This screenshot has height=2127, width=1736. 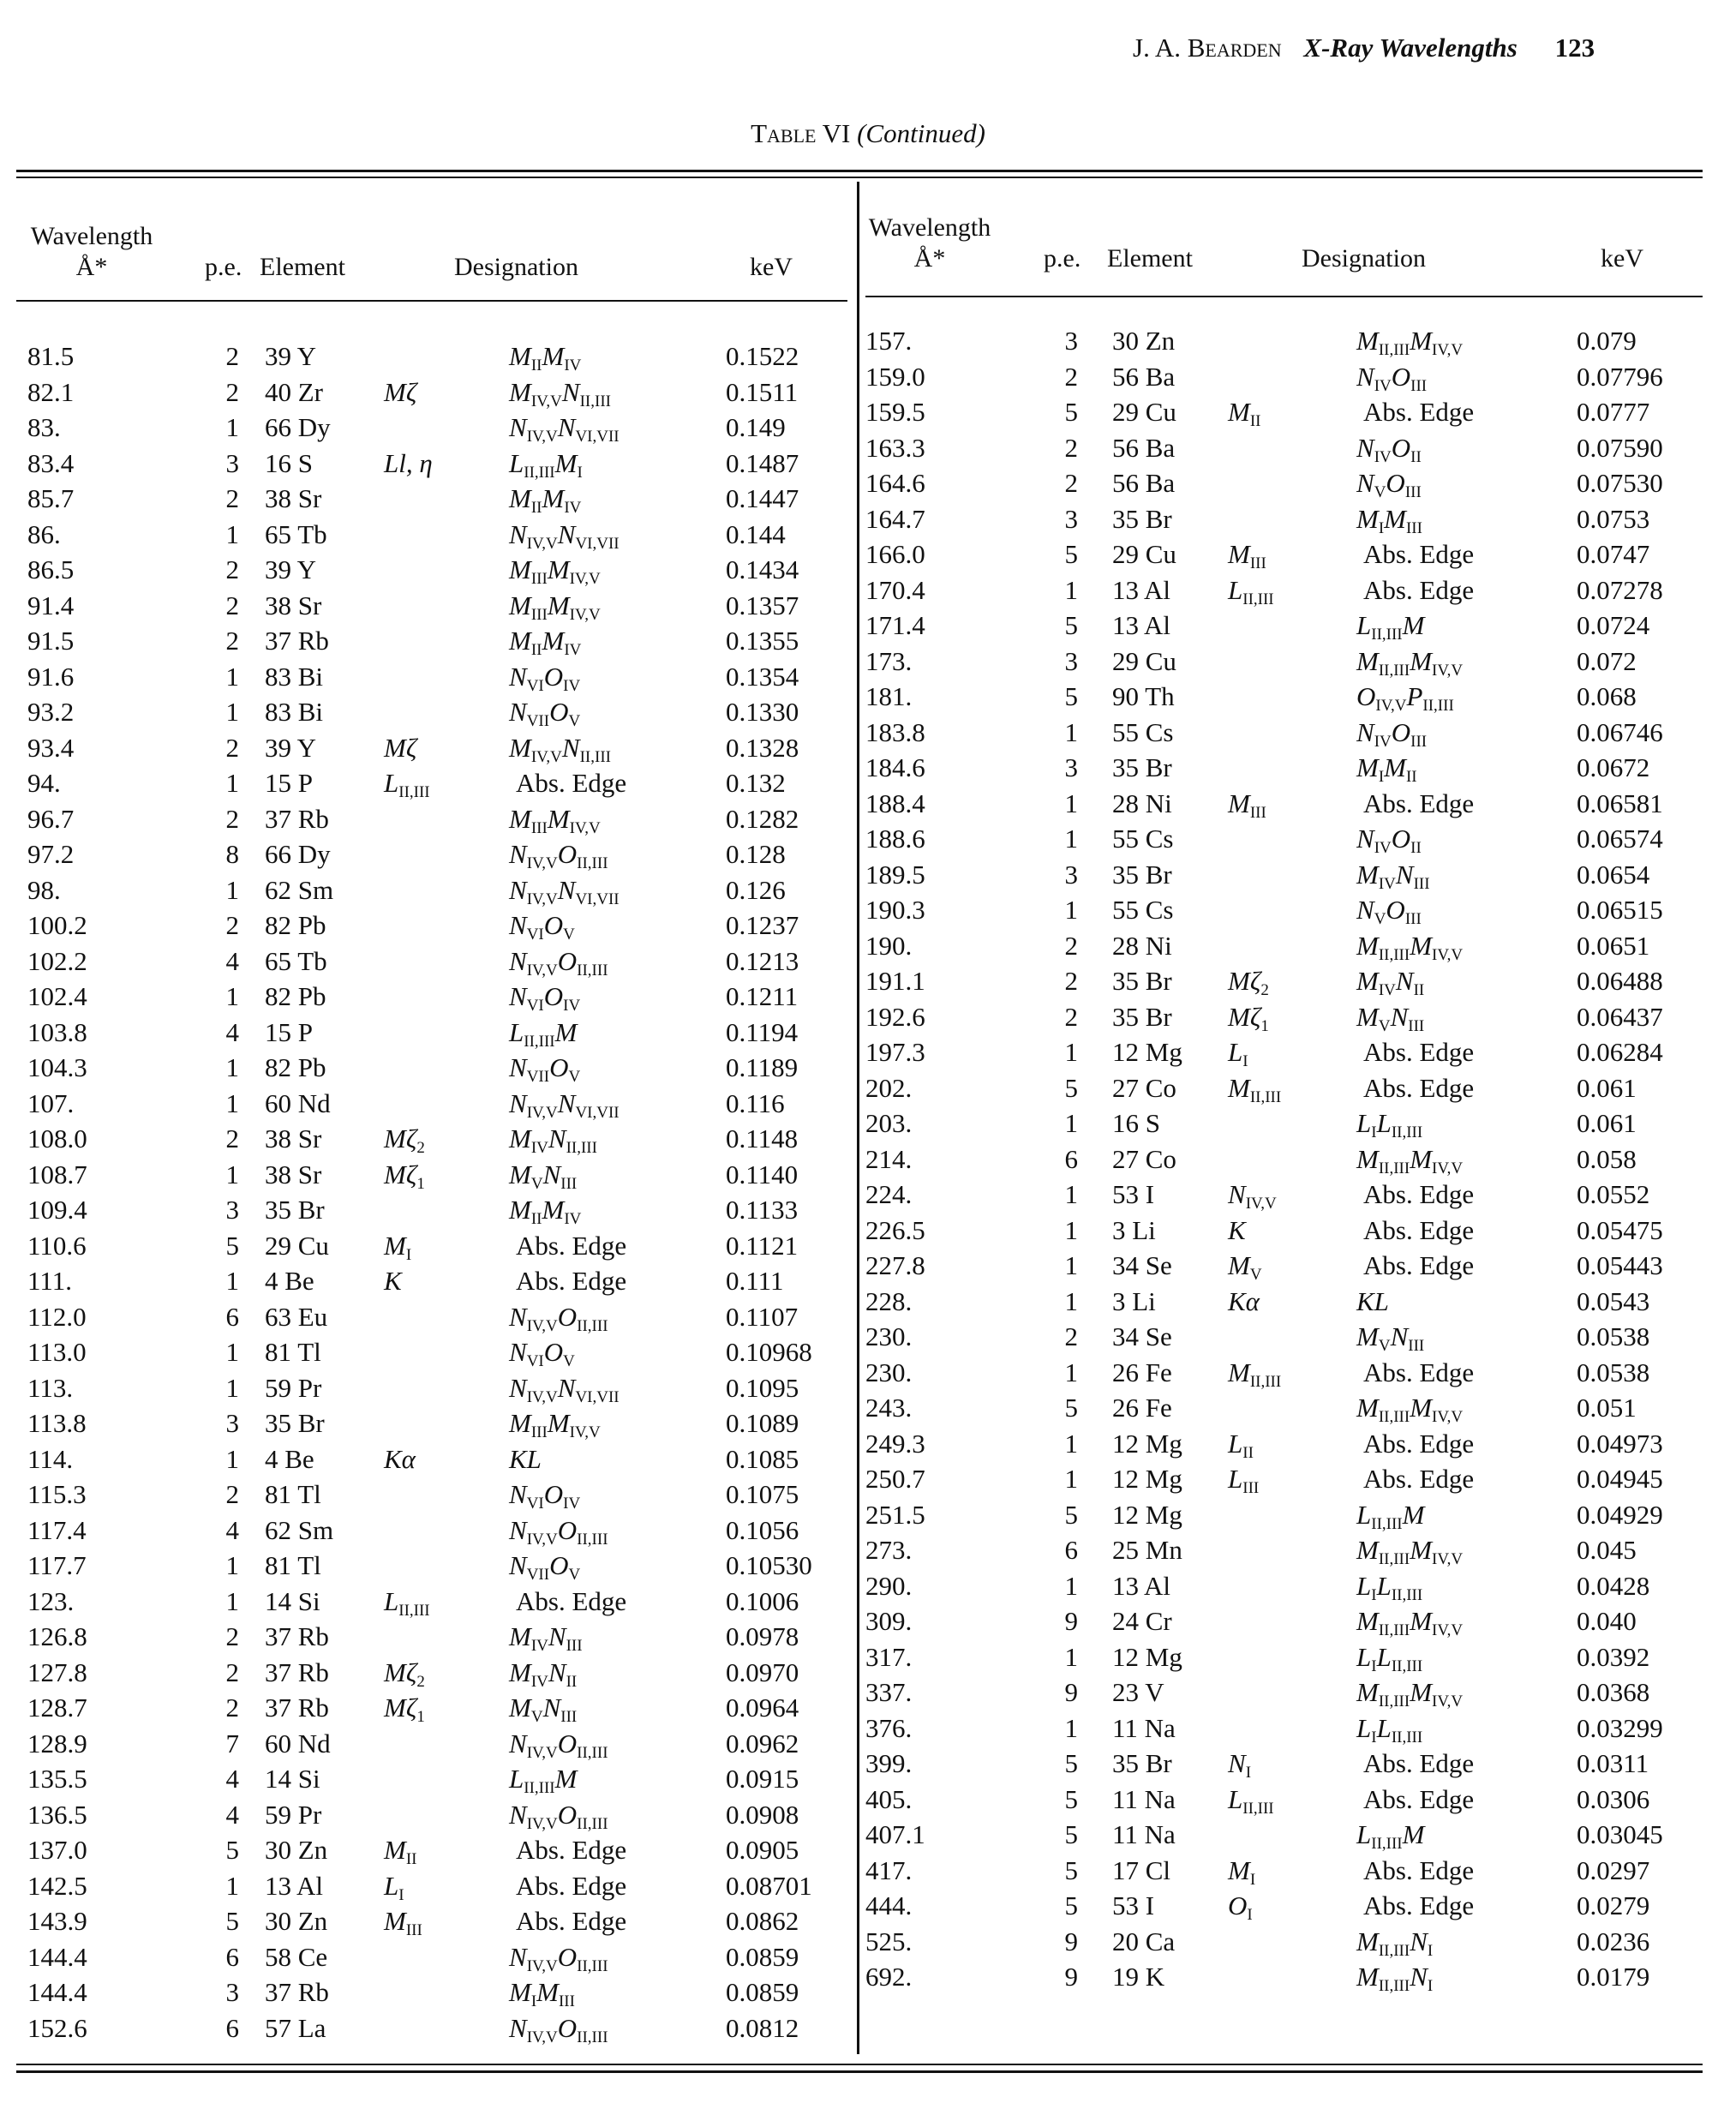 I want to click on kev: 0.1189, so click(x=762, y=1067).